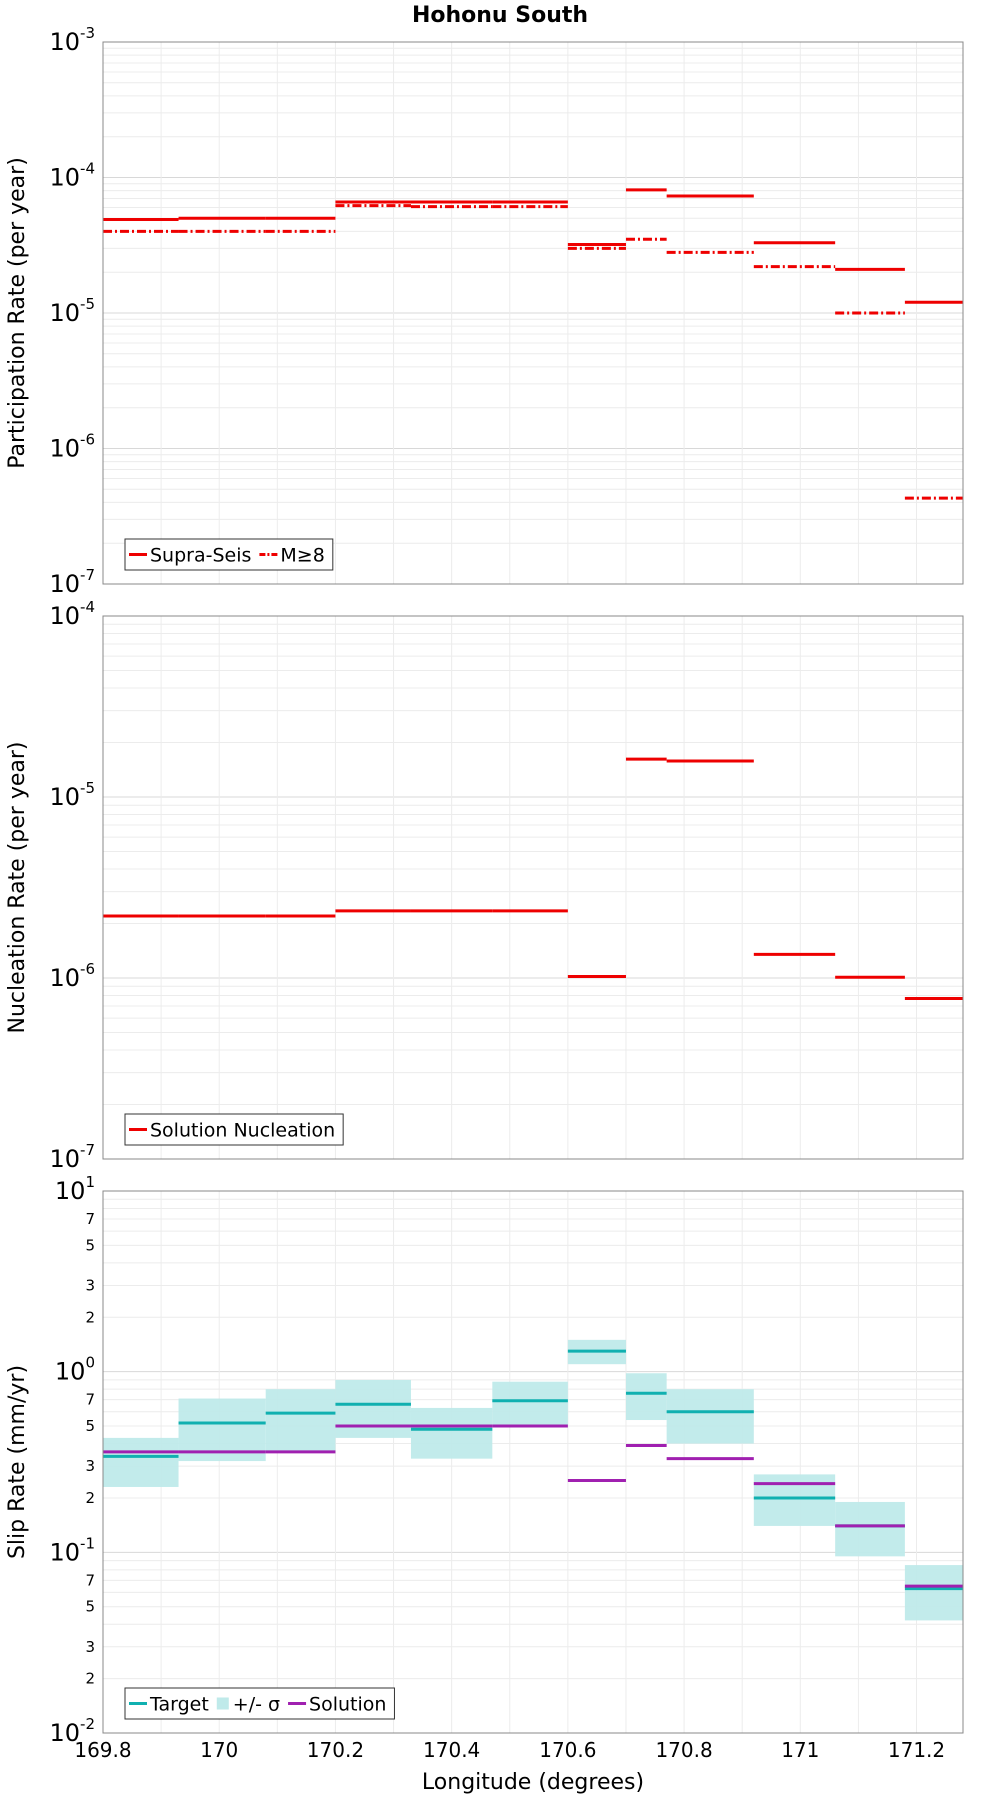 This screenshot has width=1000, height=1800. Describe the element at coordinates (72, 1550) in the screenshot. I see `y-tick-label: 10⁻¹` at that location.